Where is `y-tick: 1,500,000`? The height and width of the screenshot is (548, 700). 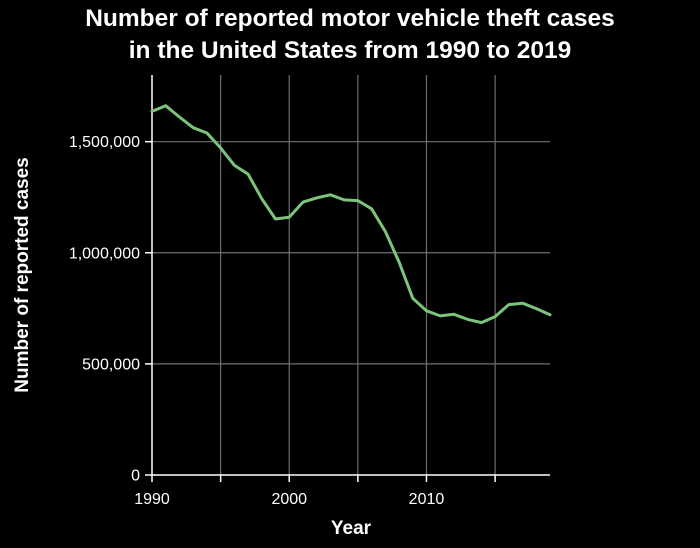 y-tick: 1,500,000 is located at coordinates (110, 142).